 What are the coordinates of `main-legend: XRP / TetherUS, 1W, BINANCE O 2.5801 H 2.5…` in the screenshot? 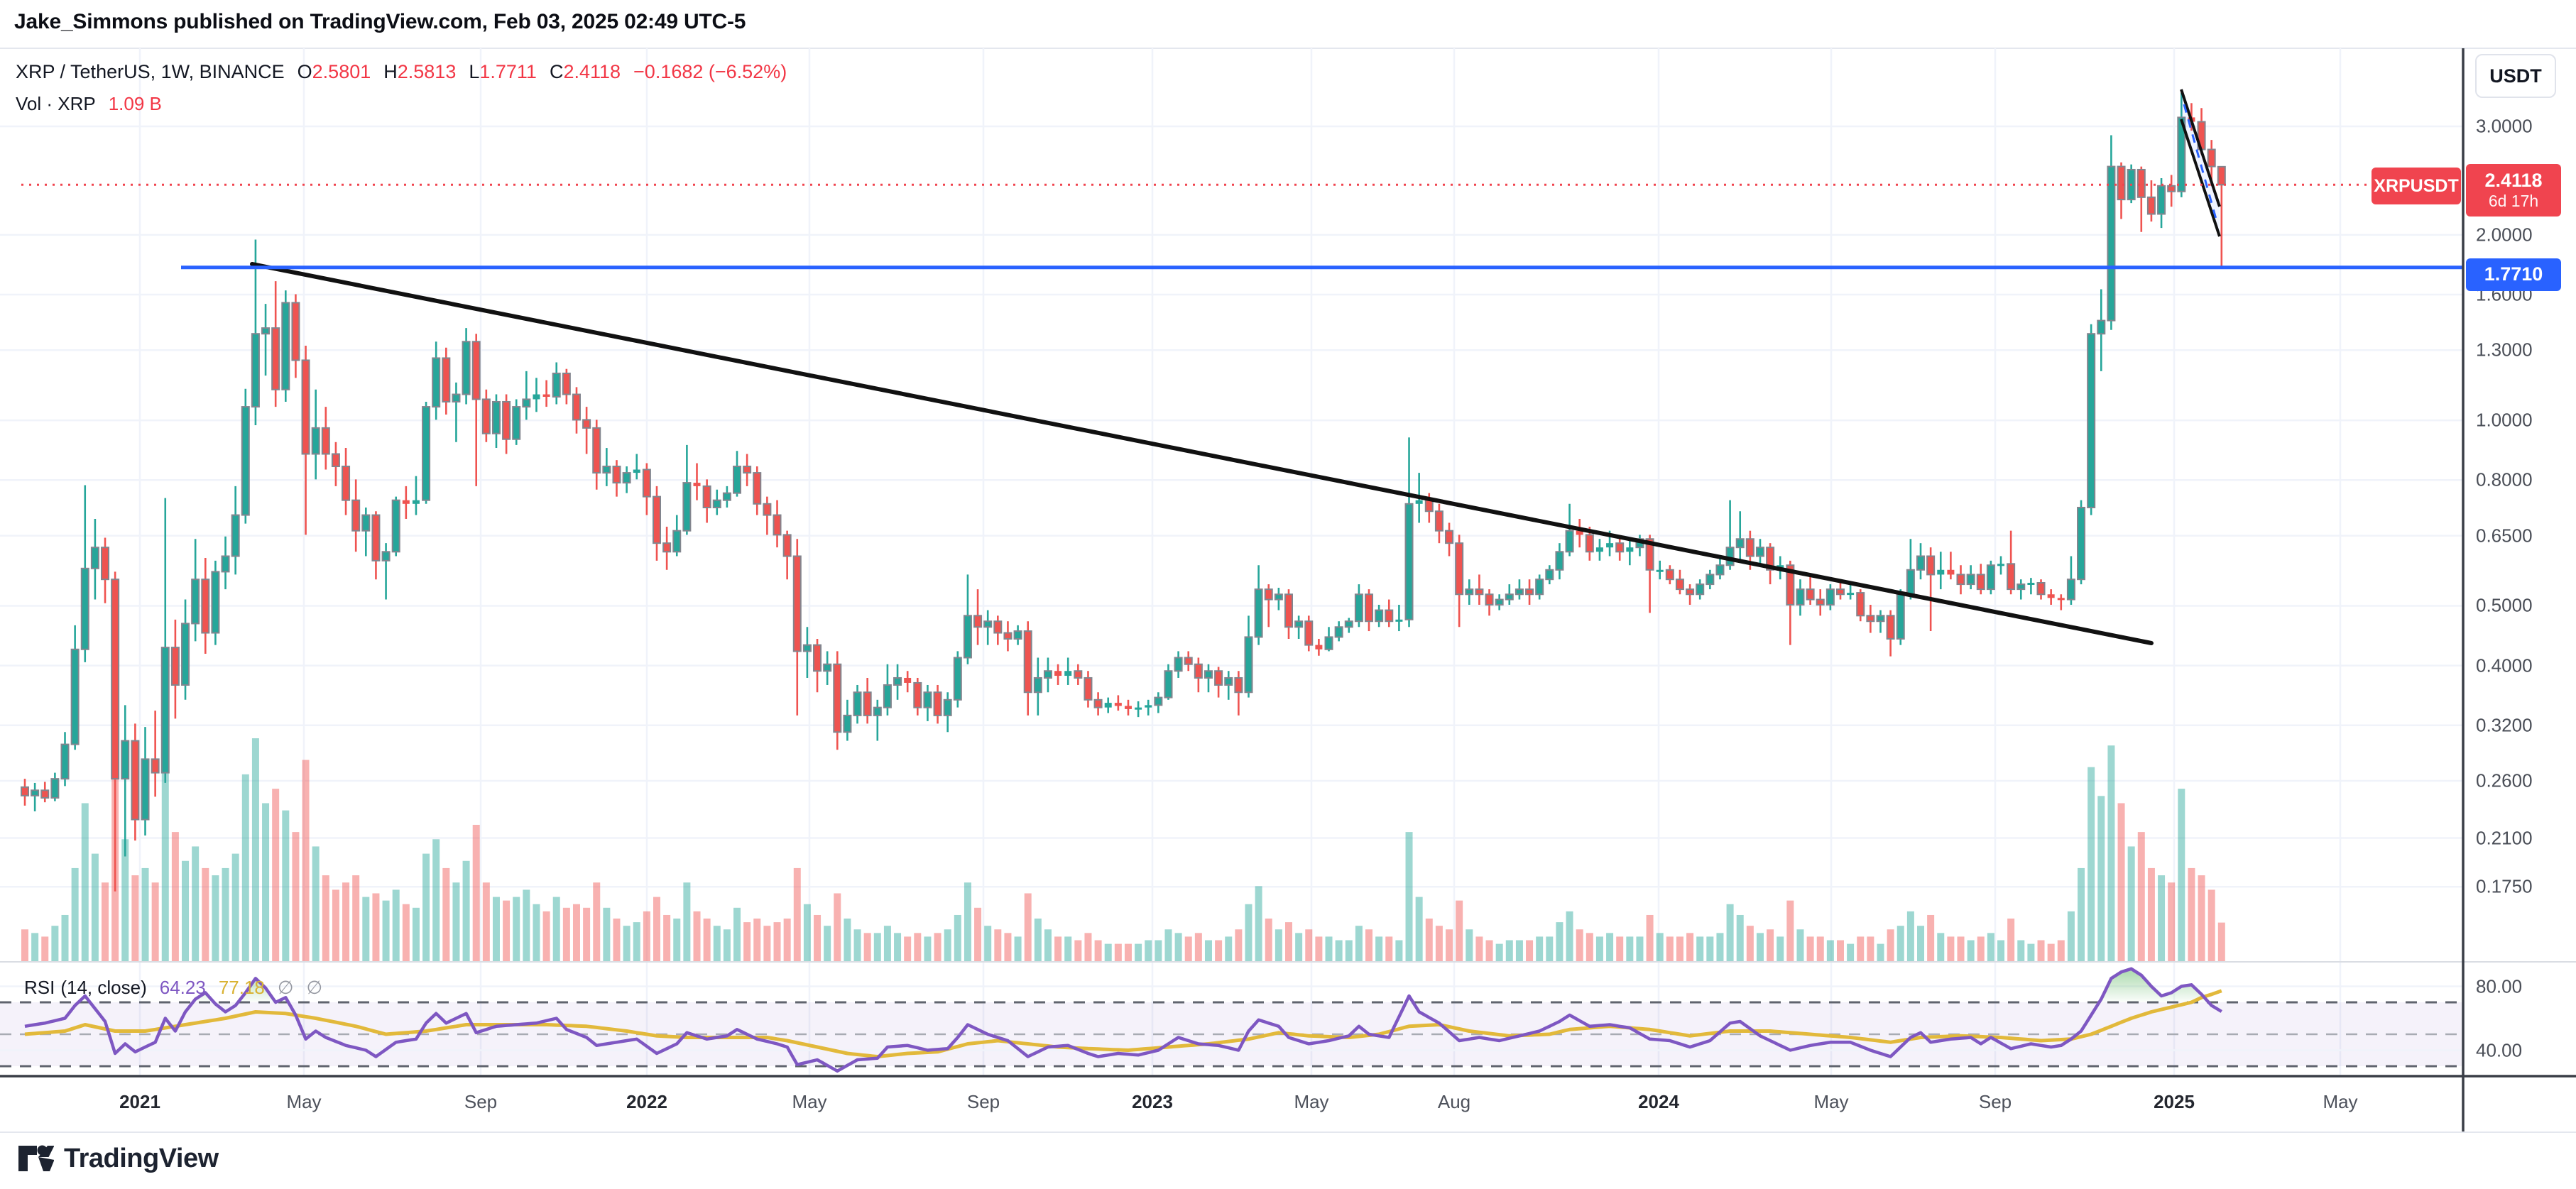 It's located at (401, 72).